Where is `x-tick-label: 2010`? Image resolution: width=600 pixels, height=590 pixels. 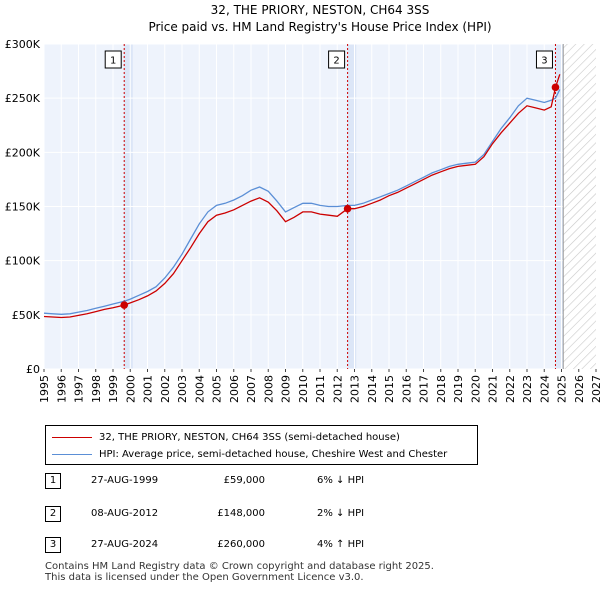 x-tick-label: 2010 is located at coordinates (303, 389).